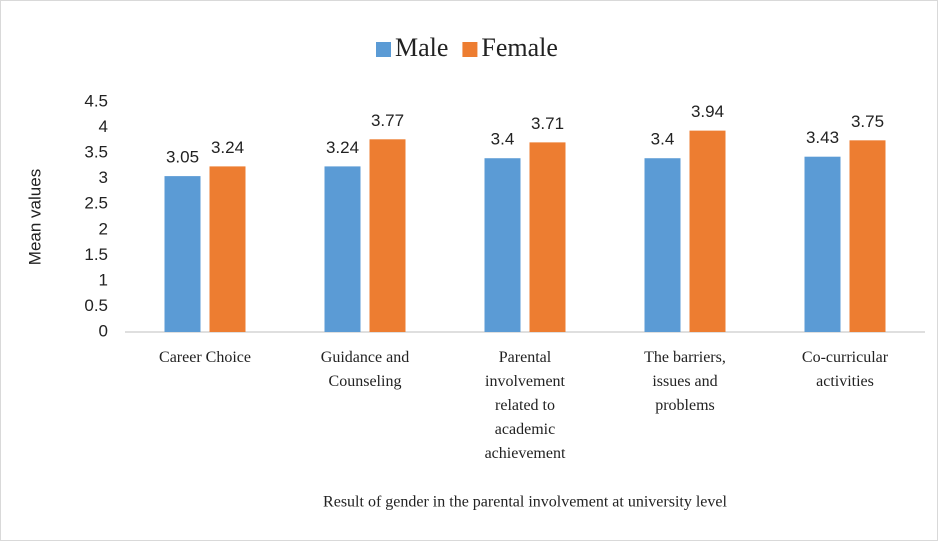  I want to click on data-label: 3.77, so click(387, 120).